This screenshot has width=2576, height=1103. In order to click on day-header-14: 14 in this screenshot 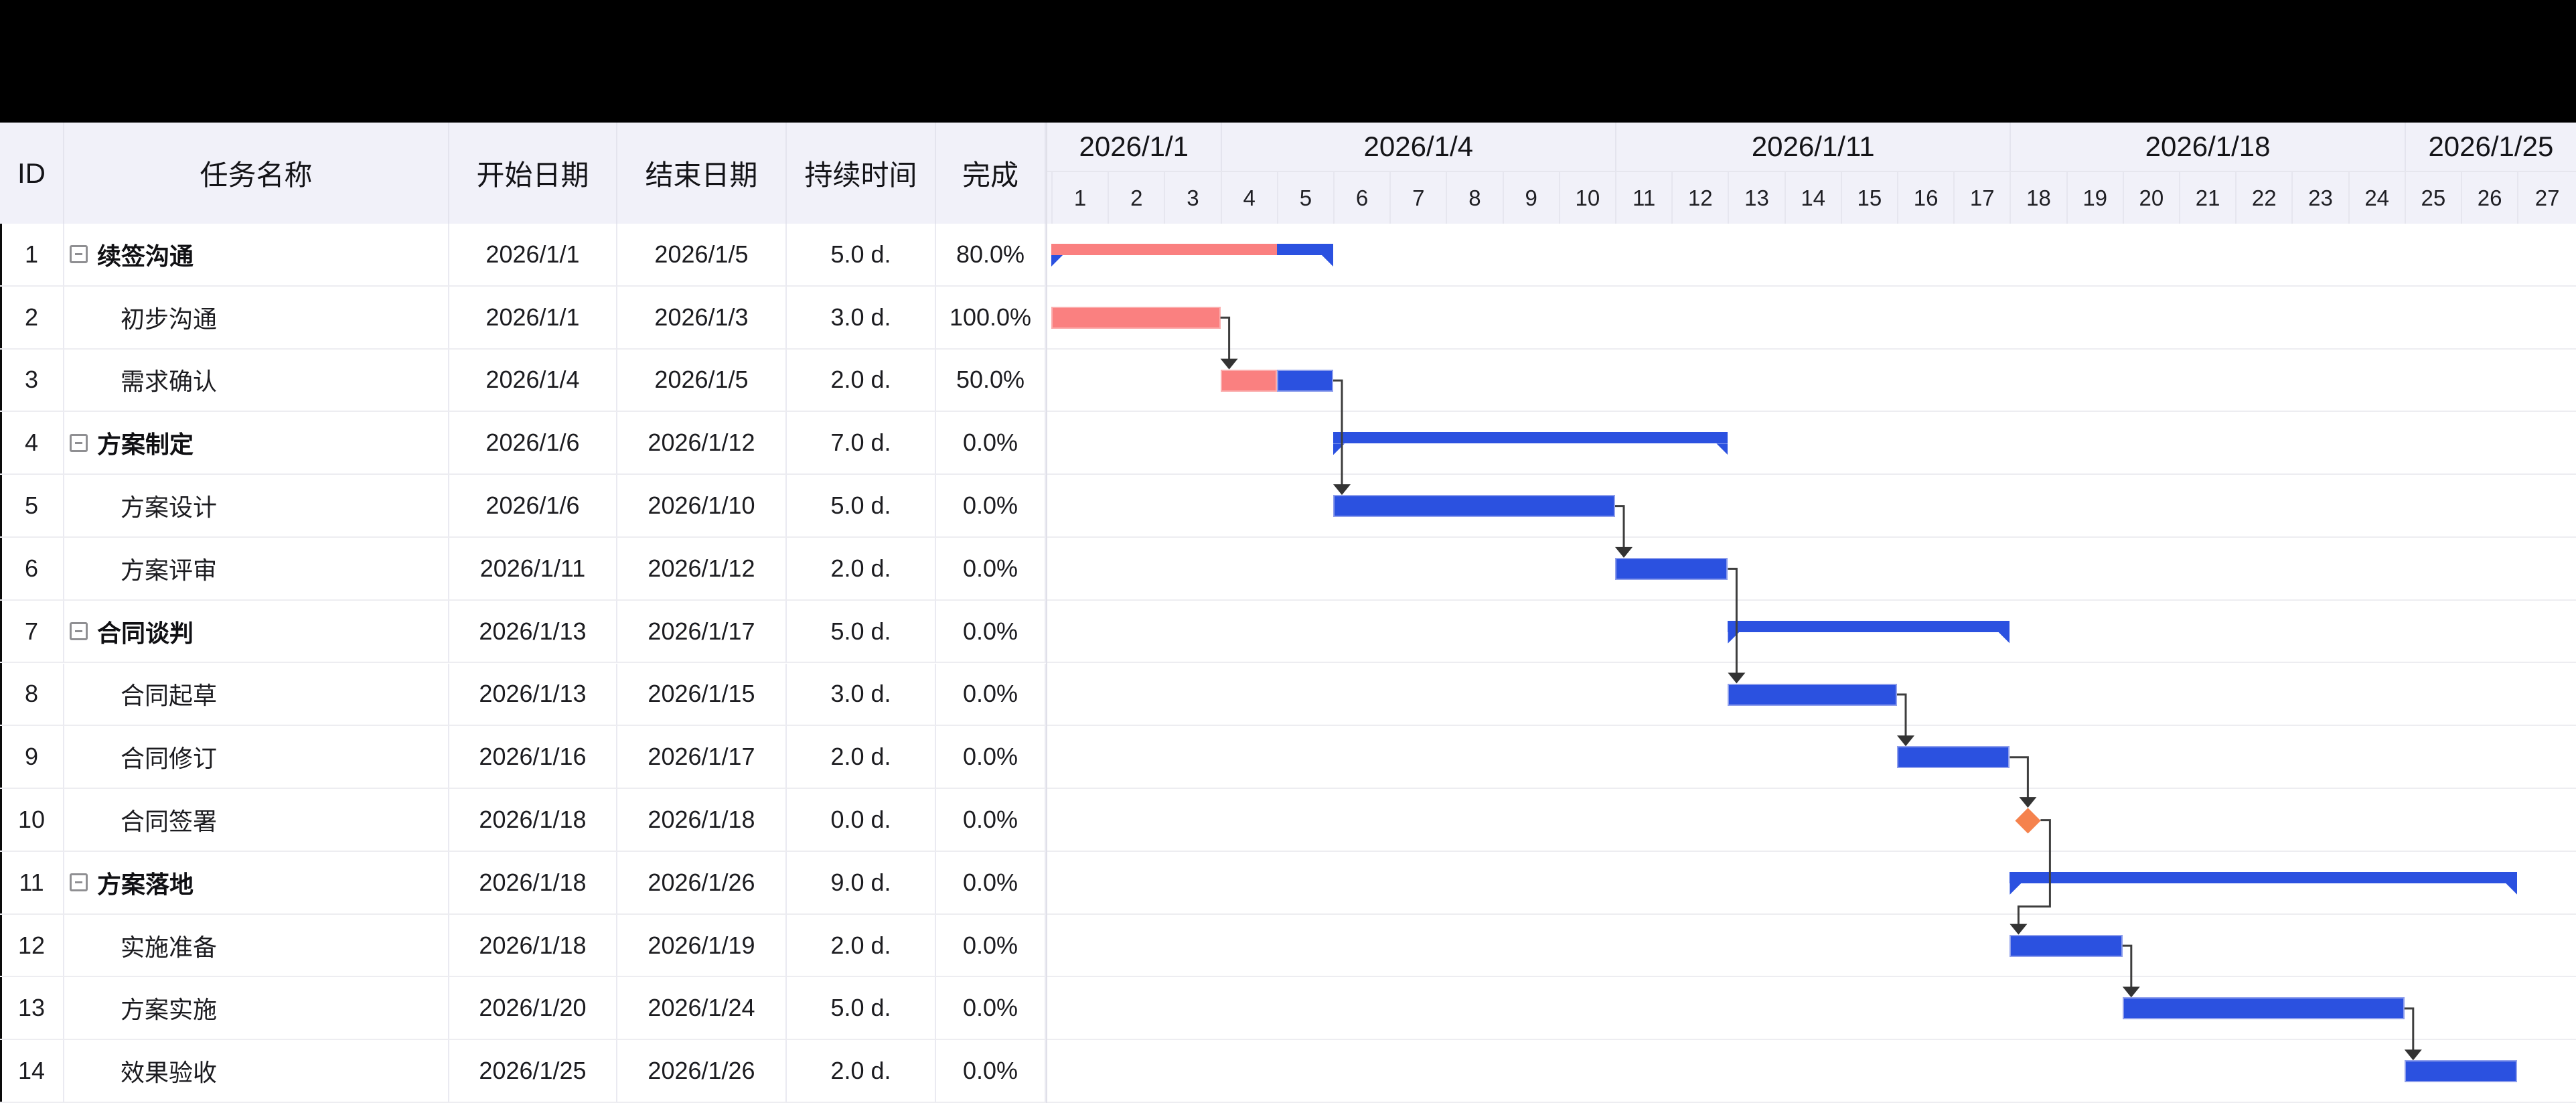, I will do `click(1812, 198)`.